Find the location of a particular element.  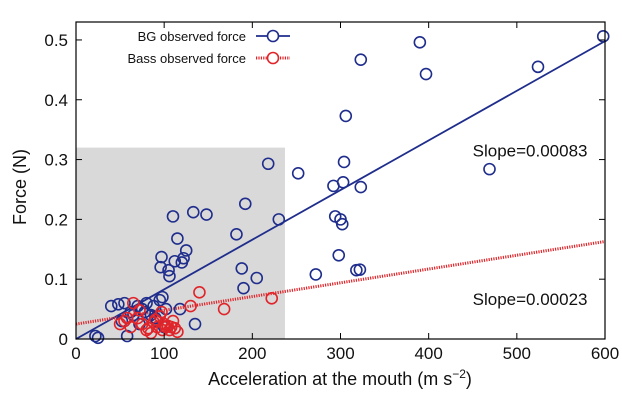

y-tick-label: 0.4 is located at coordinates (56, 100).